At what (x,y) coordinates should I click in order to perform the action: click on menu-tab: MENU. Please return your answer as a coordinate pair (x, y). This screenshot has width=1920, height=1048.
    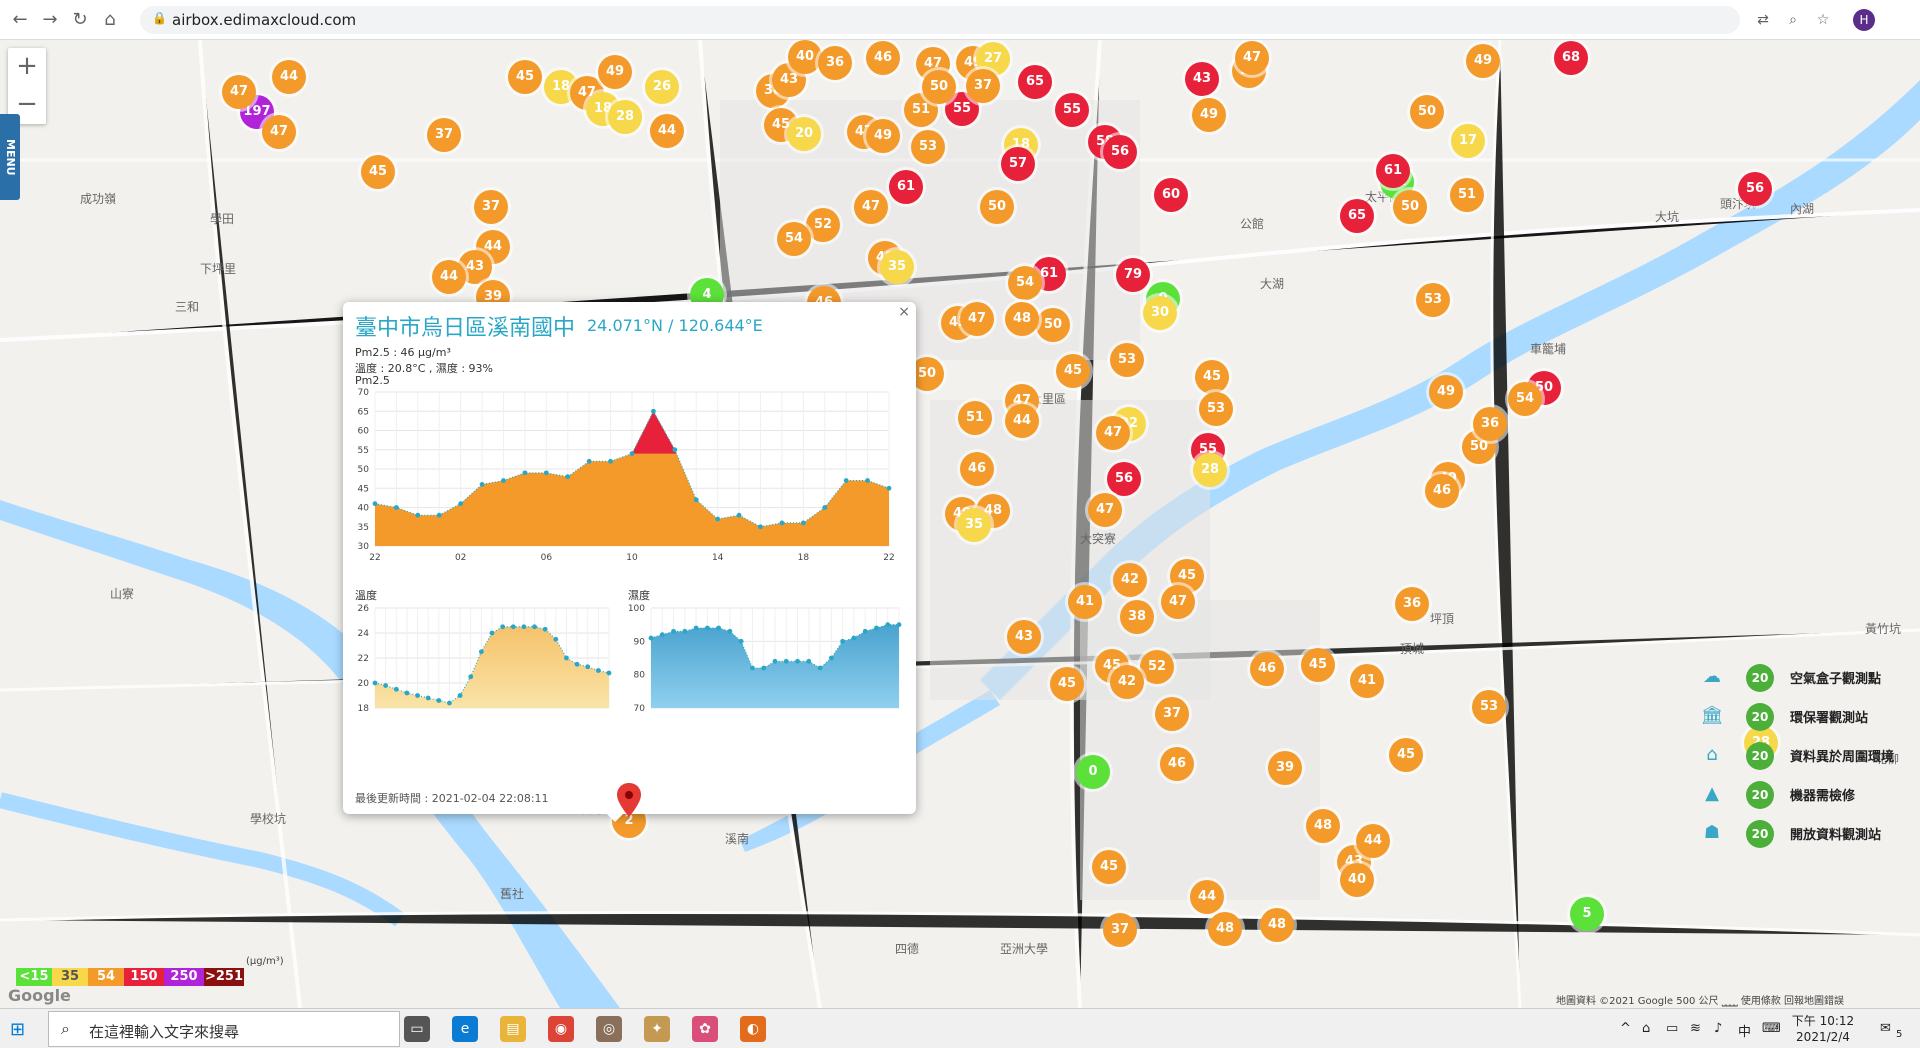
    Looking at the image, I should click on (10, 157).